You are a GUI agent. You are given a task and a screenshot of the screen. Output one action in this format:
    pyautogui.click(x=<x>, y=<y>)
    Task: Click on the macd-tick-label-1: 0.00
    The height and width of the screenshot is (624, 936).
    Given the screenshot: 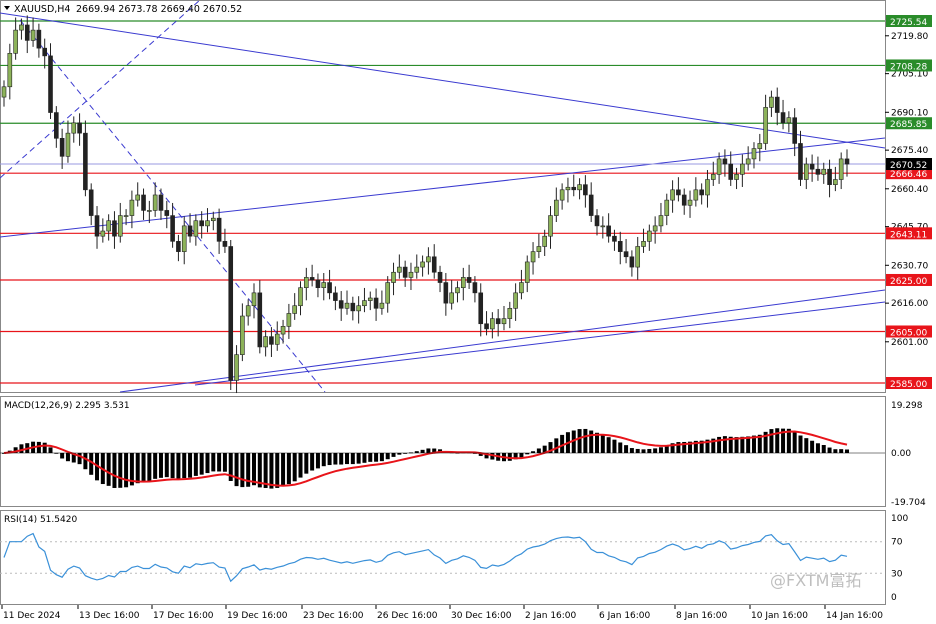 What is the action you would take?
    pyautogui.click(x=901, y=454)
    